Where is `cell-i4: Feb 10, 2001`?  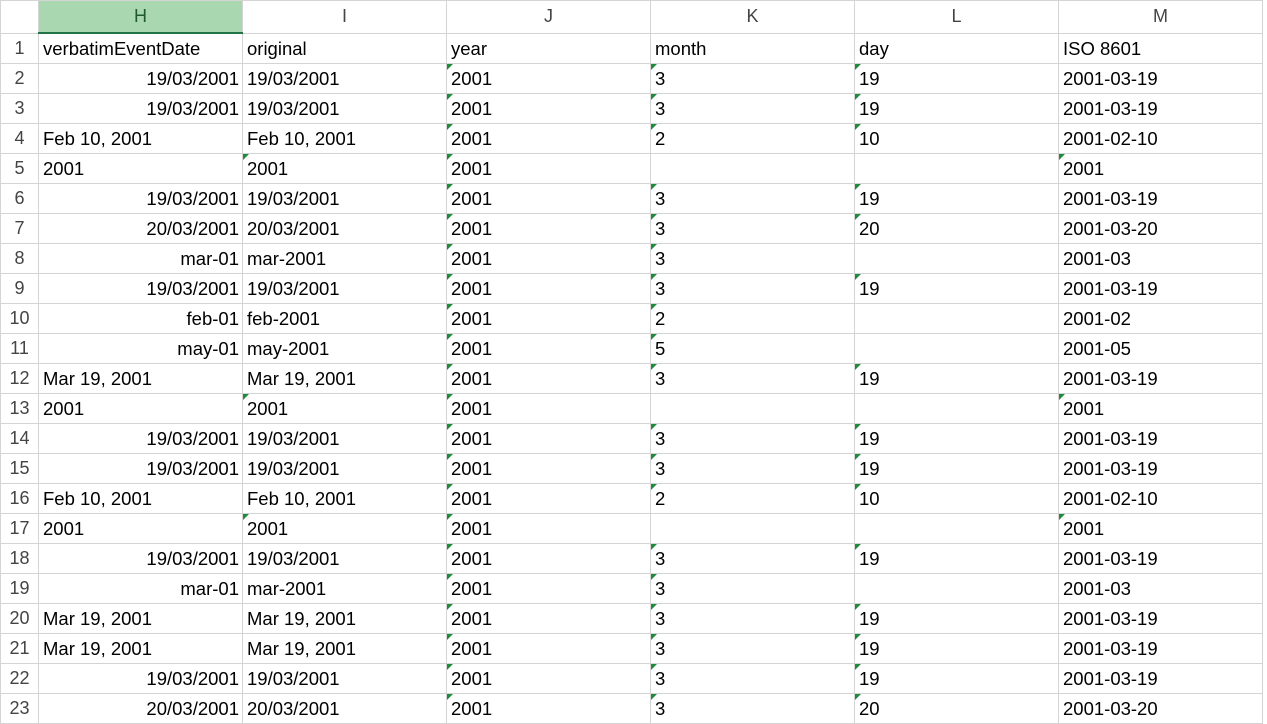 cell-i4: Feb 10, 2001 is located at coordinates (344, 138).